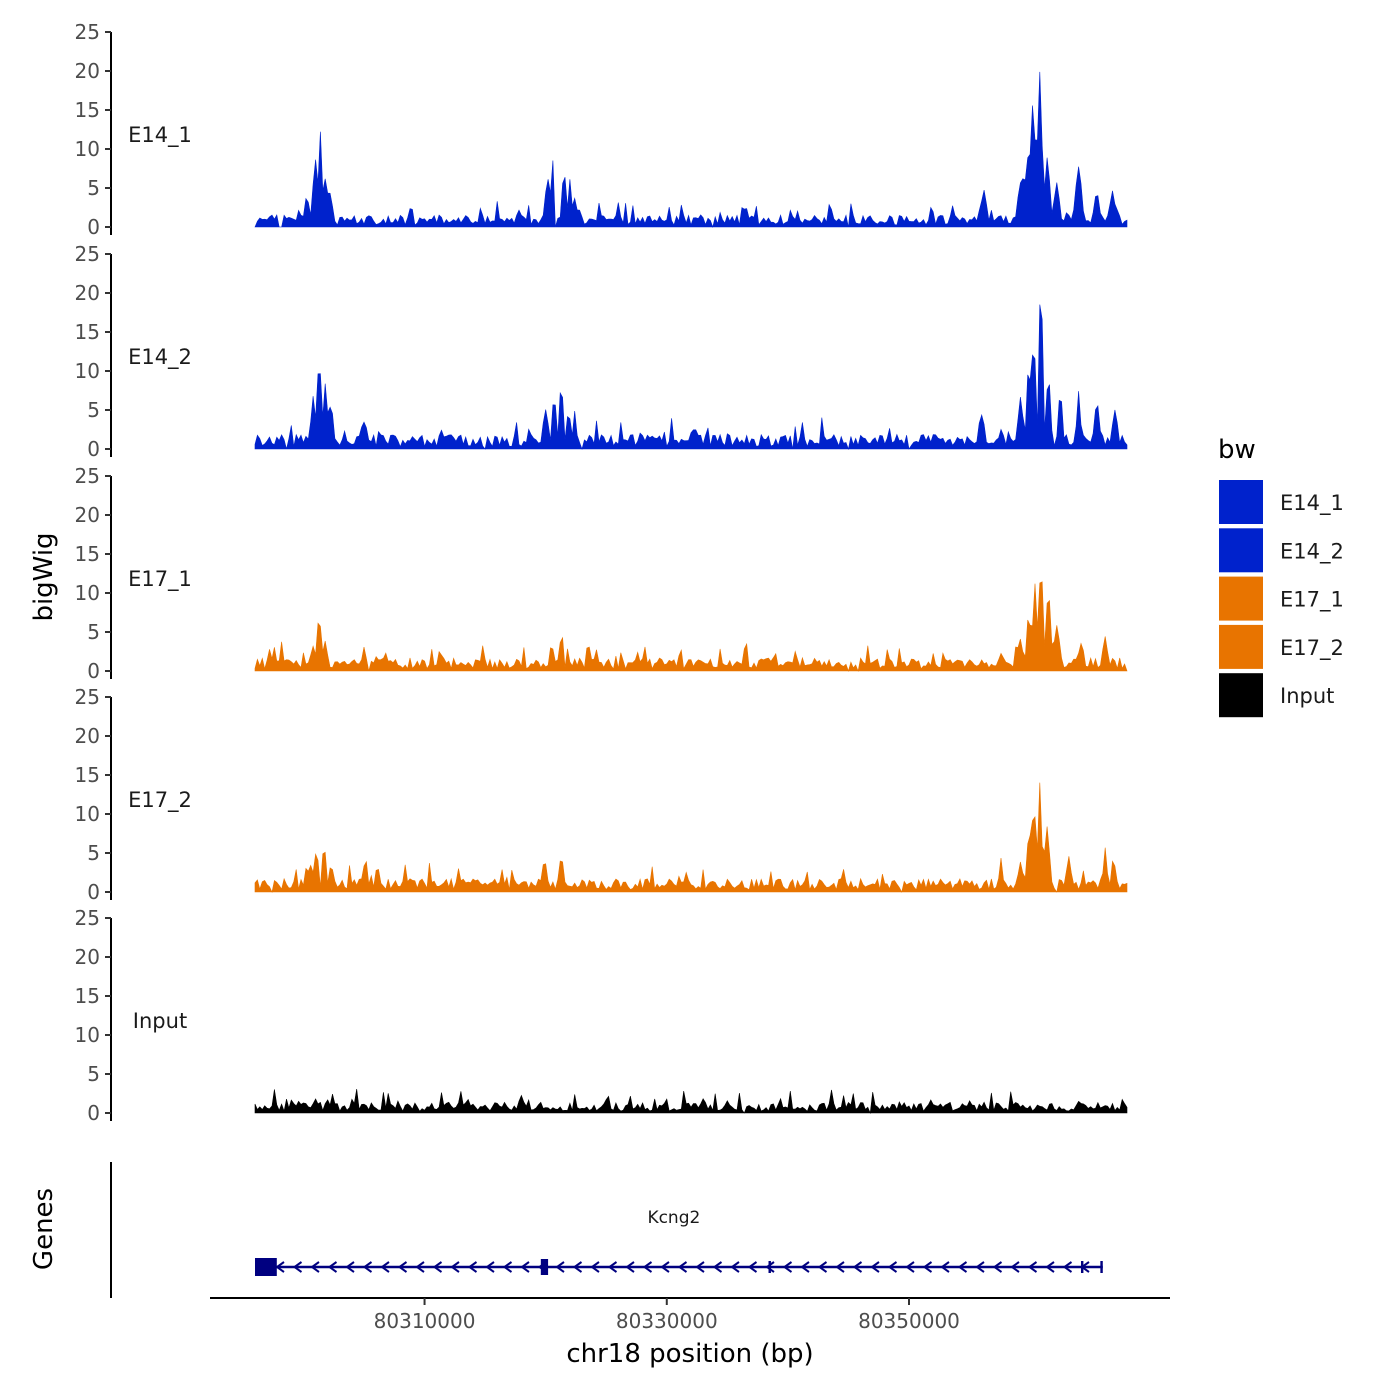  I want to click on track-label-e14-1: E14_1, so click(160, 135).